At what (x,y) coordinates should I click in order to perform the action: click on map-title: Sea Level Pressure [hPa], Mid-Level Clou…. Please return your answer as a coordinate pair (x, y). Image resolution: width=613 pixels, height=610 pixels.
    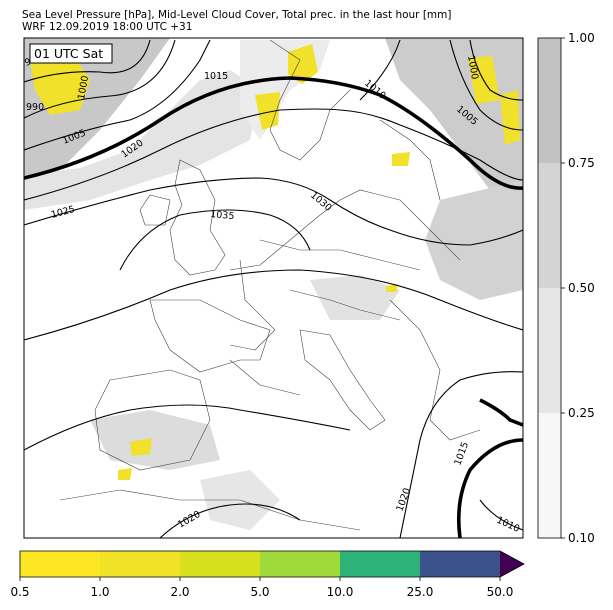
    Looking at the image, I should click on (237, 15).